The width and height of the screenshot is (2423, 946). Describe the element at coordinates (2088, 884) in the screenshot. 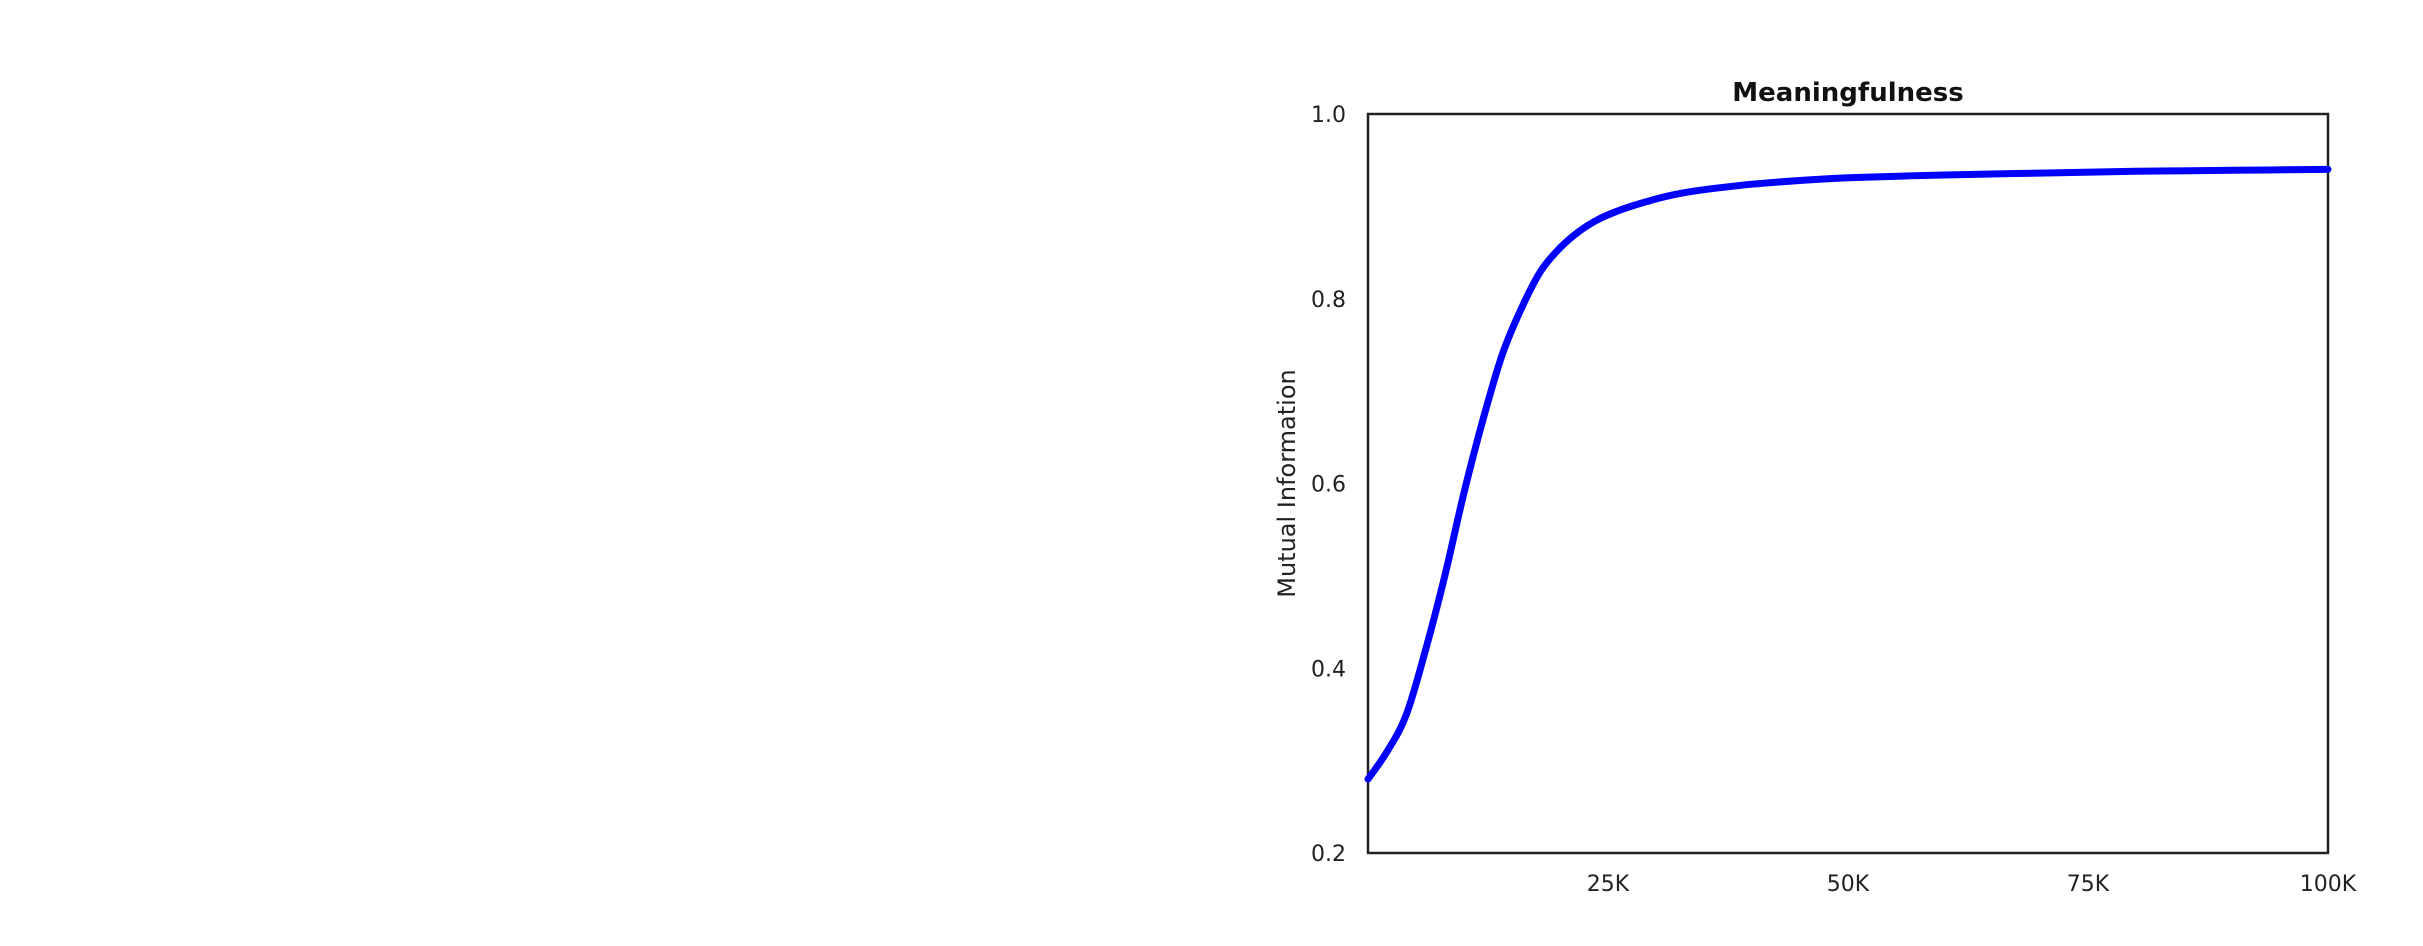

I see `x-tick-label: 75K` at that location.